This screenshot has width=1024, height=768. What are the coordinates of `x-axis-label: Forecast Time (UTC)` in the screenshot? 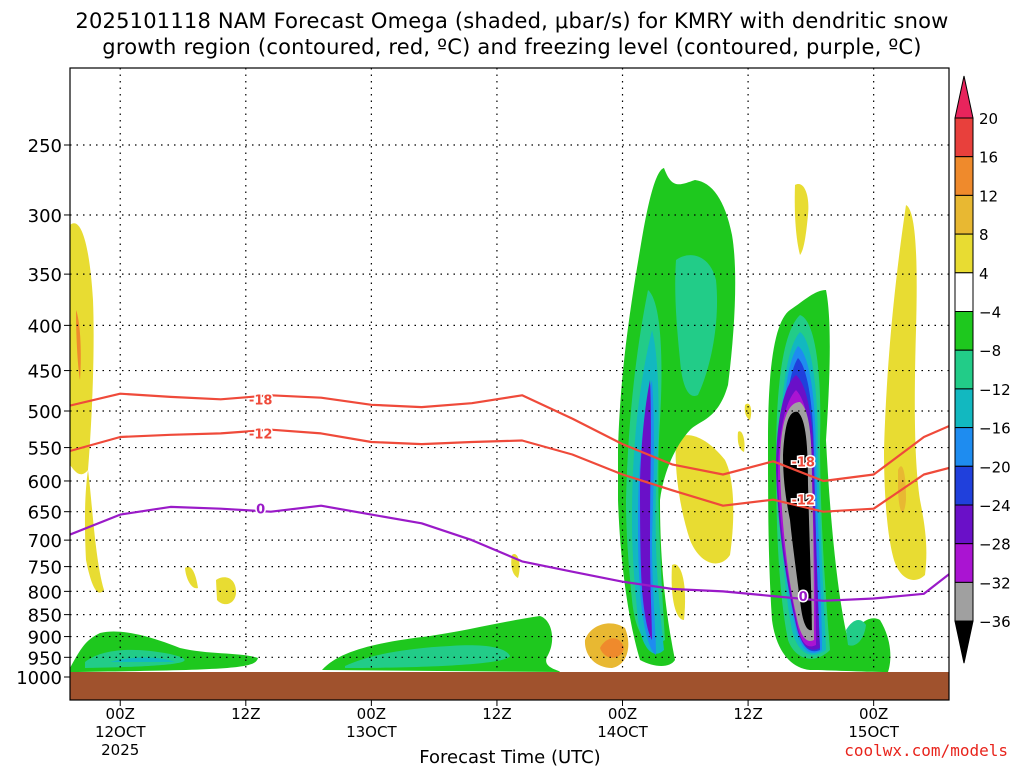 It's located at (509, 757).